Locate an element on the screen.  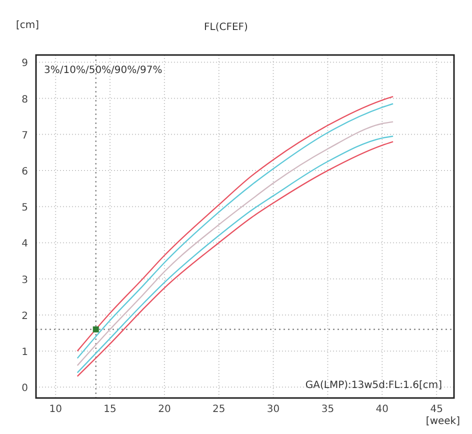
annotation: GA(LMP):13w5d:FL:1.6[cm] is located at coordinates (373, 385).